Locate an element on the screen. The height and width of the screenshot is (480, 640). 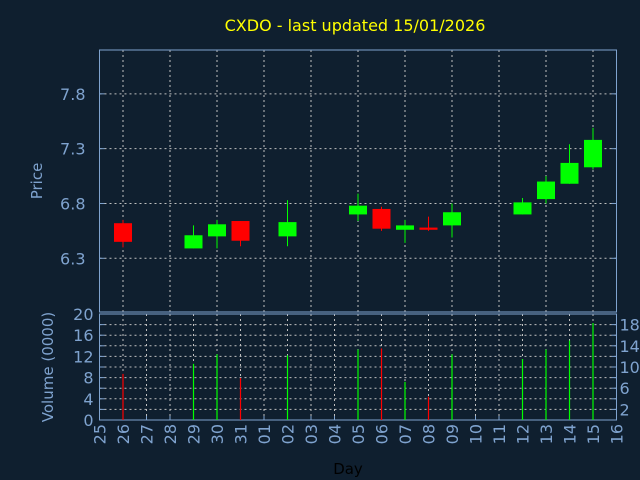
volume-tick-label: 2 is located at coordinates (625, 409).